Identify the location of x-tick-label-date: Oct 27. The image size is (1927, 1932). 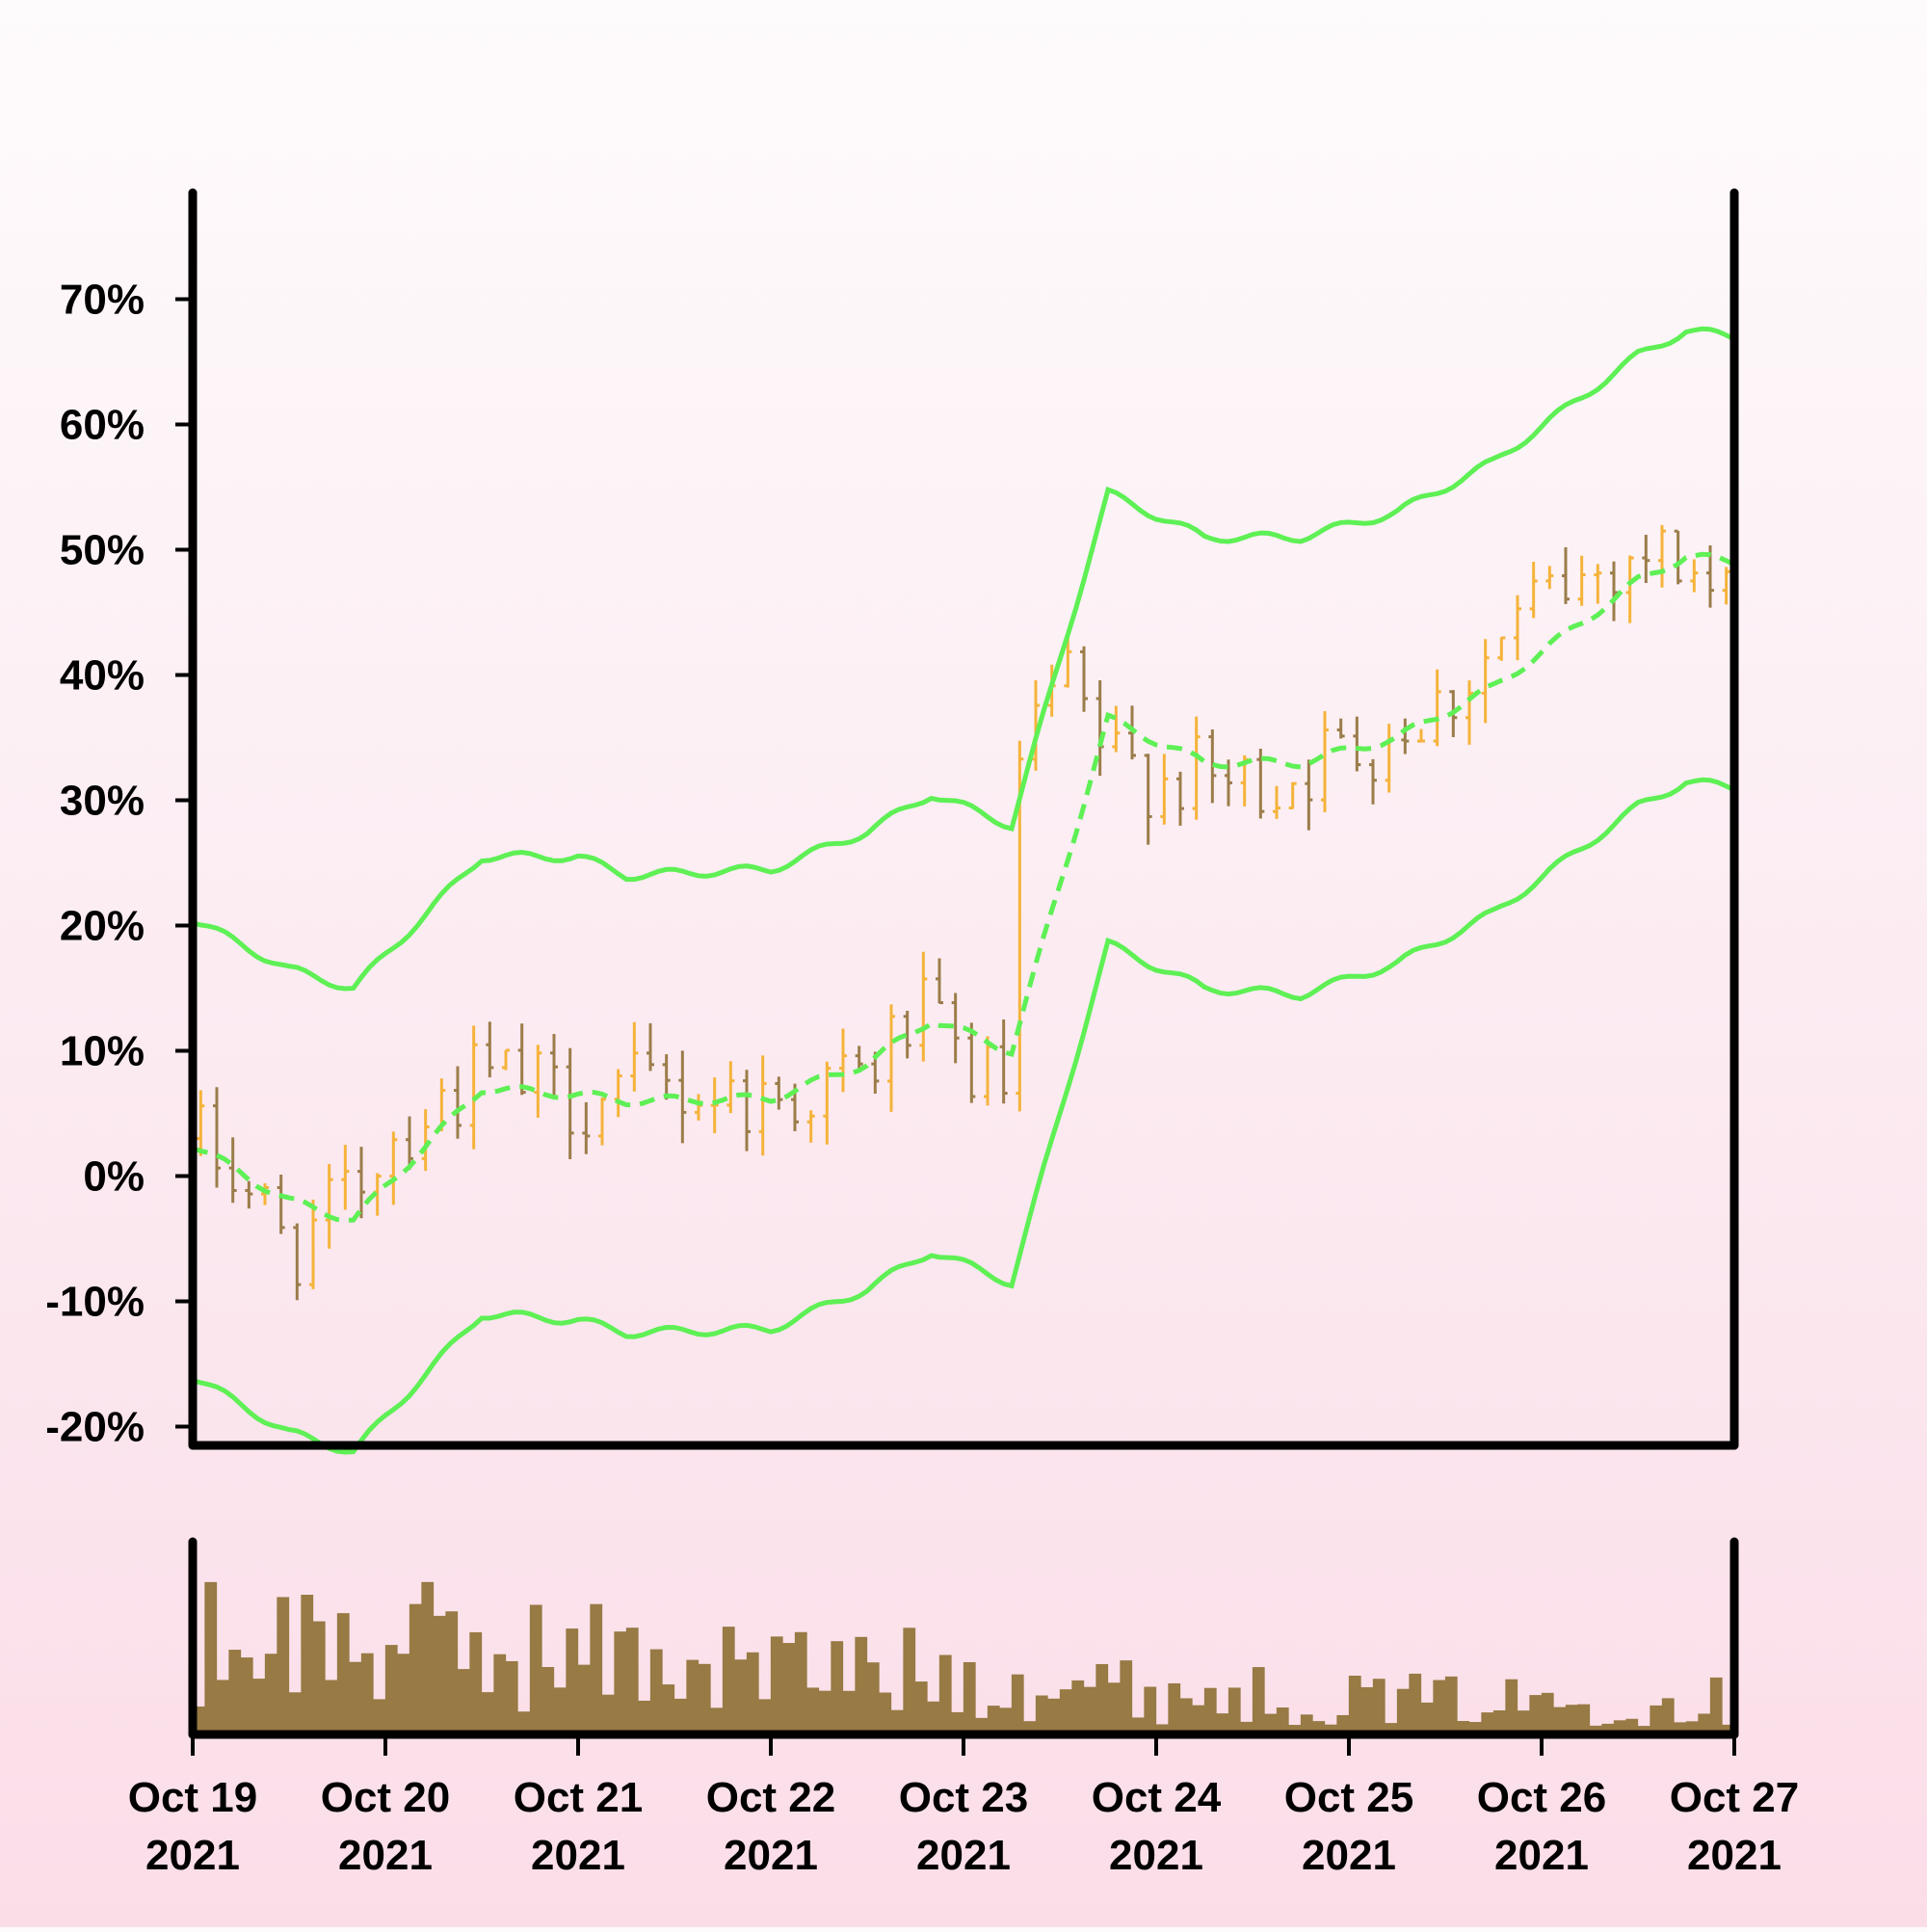
(1735, 1797).